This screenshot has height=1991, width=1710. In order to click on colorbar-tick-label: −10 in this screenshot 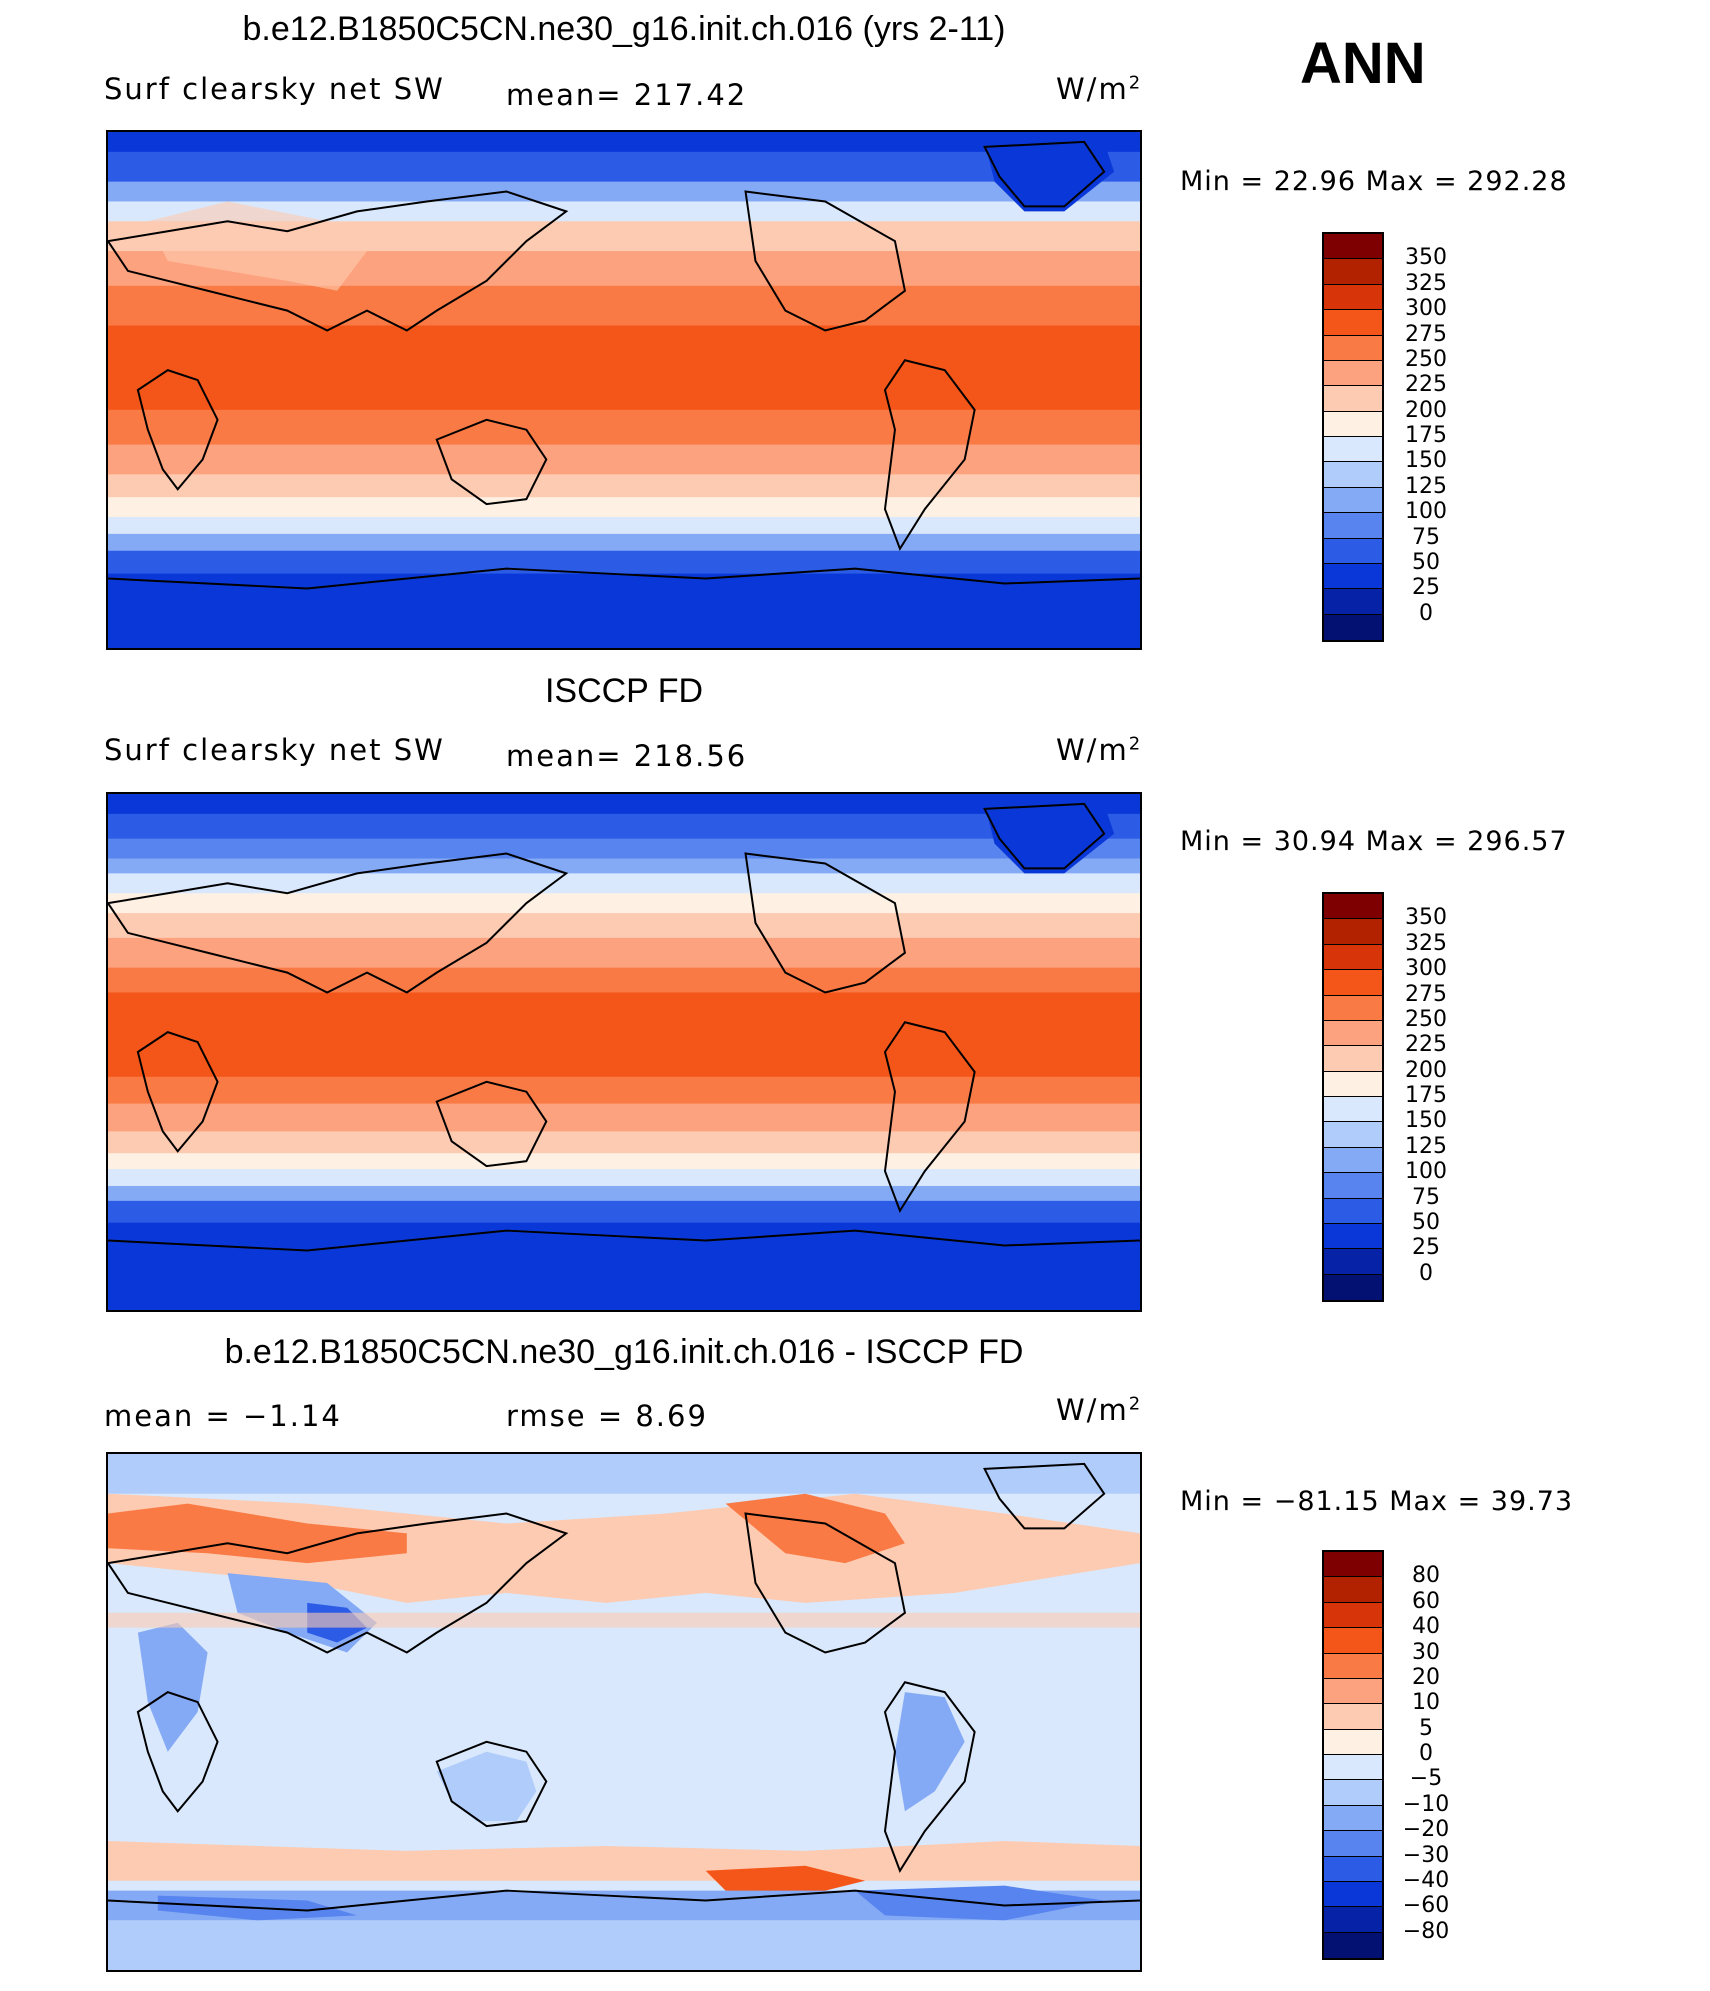, I will do `click(1426, 1804)`.